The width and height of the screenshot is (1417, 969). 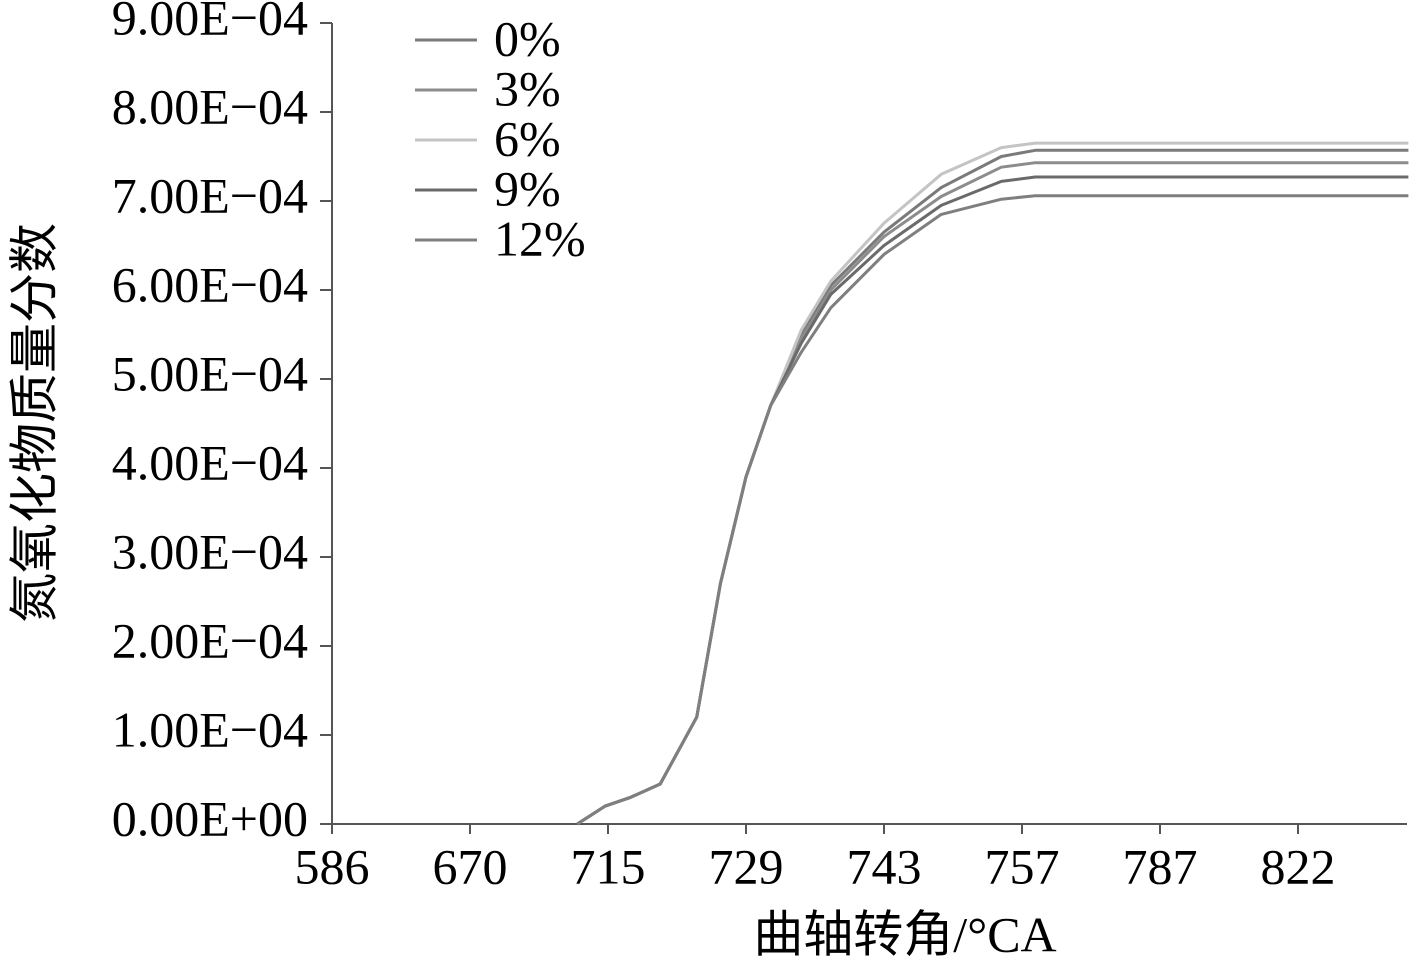 I want to click on y-tick-label: 2.00E−04, so click(x=210, y=640).